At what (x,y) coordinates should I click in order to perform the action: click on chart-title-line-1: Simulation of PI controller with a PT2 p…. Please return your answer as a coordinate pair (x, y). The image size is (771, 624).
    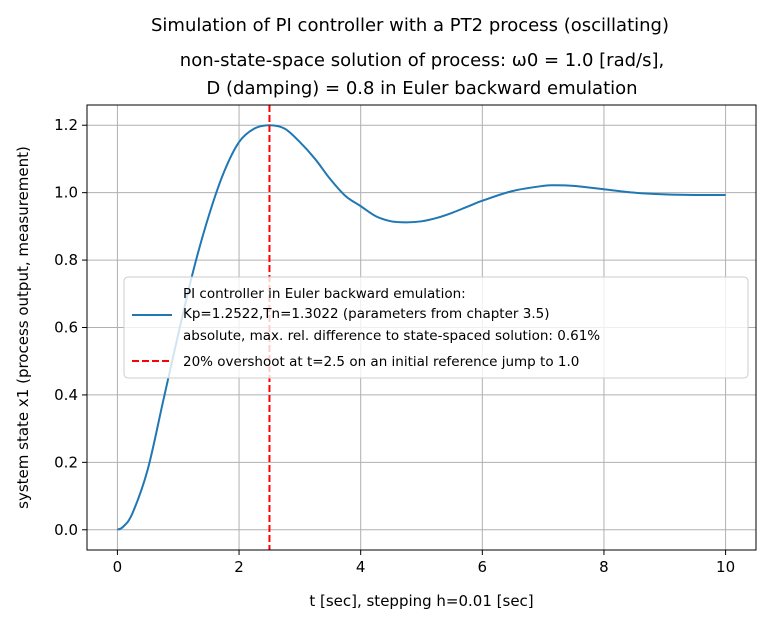
    Looking at the image, I should click on (410, 25).